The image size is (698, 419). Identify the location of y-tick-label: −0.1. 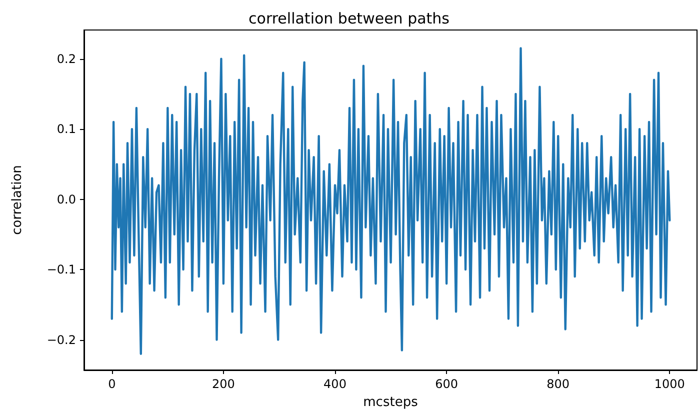
(61, 269).